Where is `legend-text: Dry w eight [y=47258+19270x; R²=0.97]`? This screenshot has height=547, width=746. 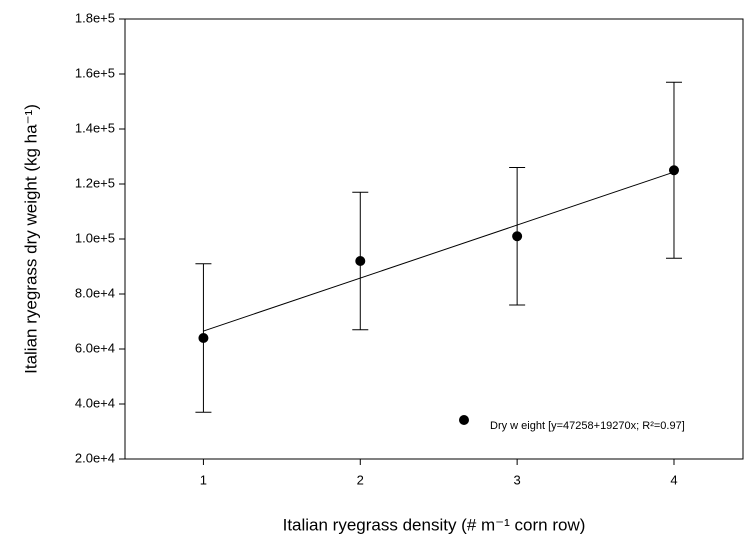 legend-text: Dry w eight [y=47258+19270x; R²=0.97] is located at coordinates (587, 426).